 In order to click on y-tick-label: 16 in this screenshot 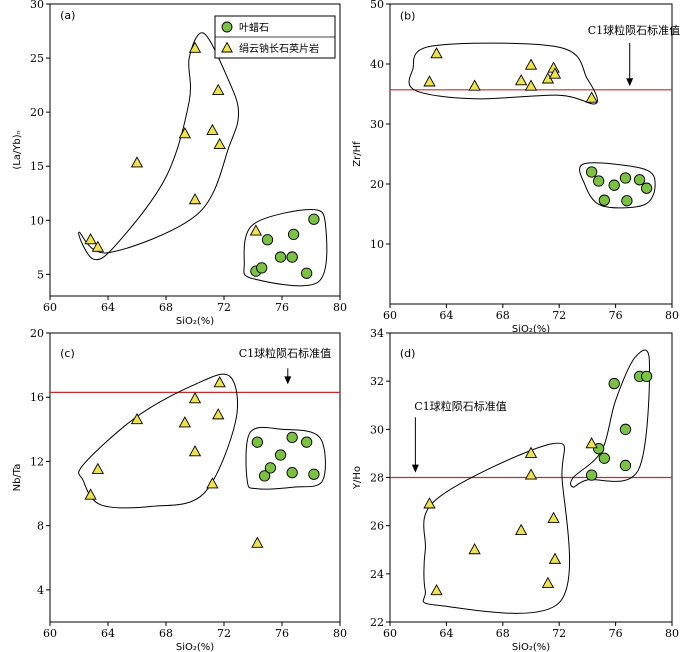, I will do `click(37, 397)`.